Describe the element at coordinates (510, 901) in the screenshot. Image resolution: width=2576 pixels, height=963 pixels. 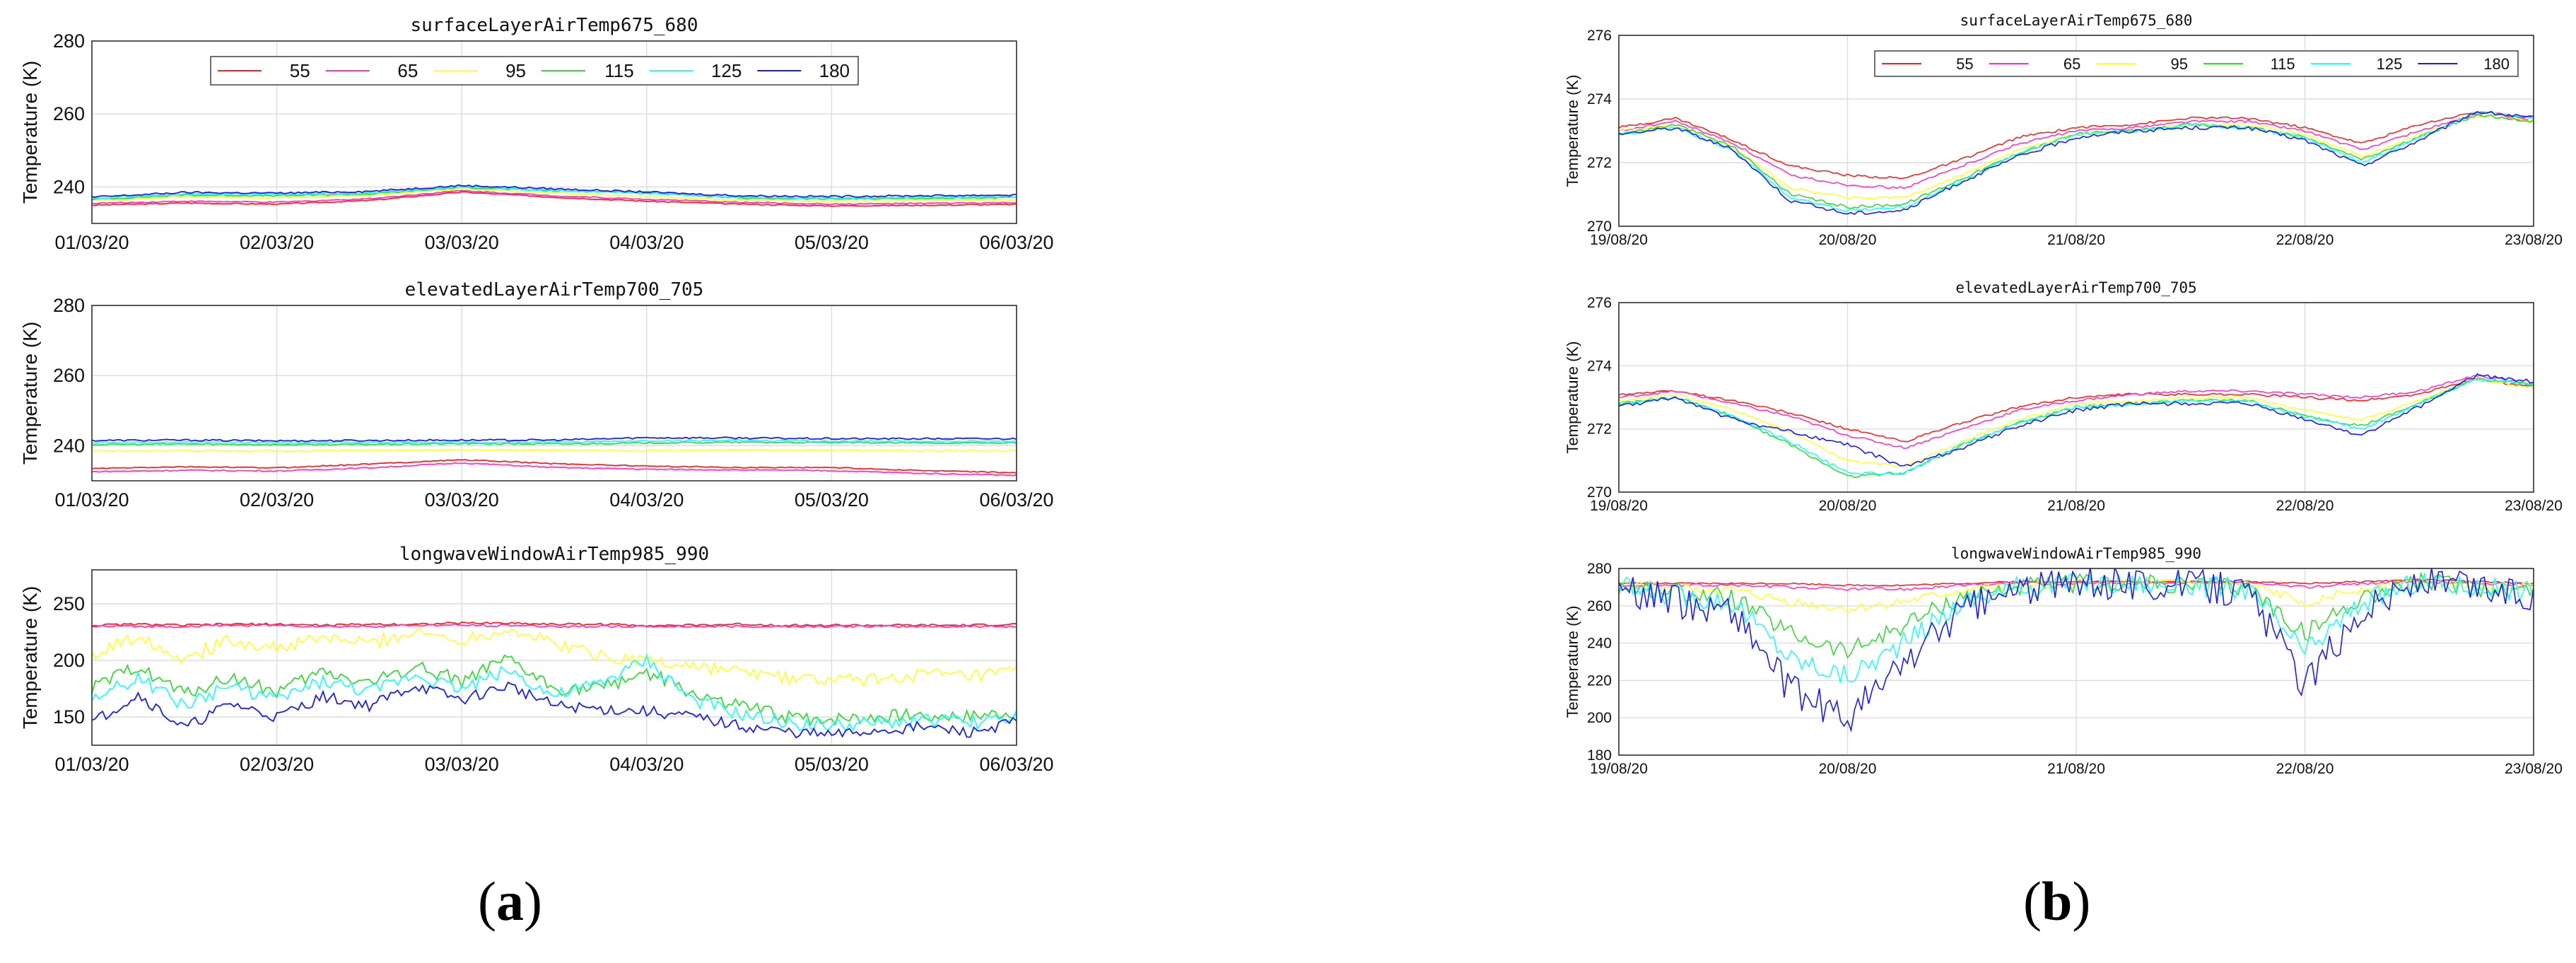
I see `panel-label-a: (a)` at that location.